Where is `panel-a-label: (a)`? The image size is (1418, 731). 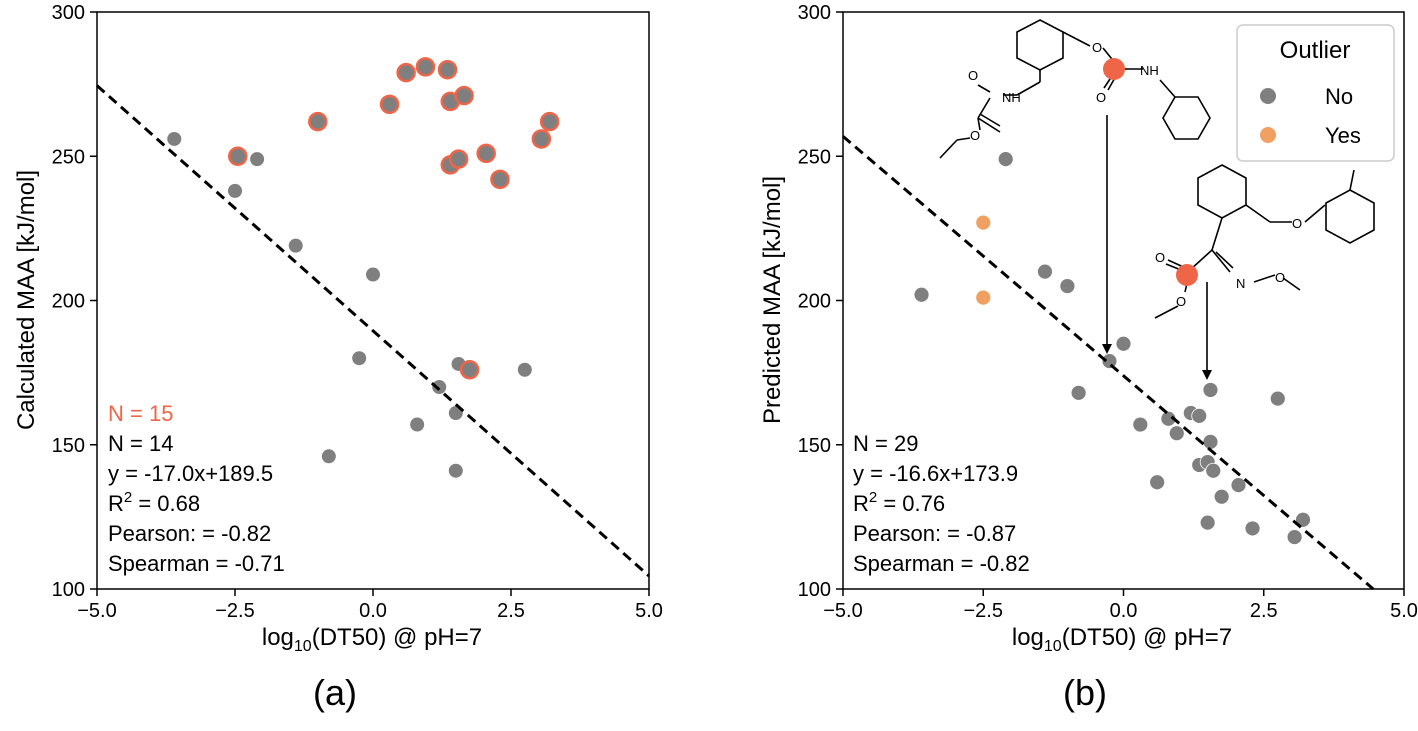 panel-a-label: (a) is located at coordinates (335, 692).